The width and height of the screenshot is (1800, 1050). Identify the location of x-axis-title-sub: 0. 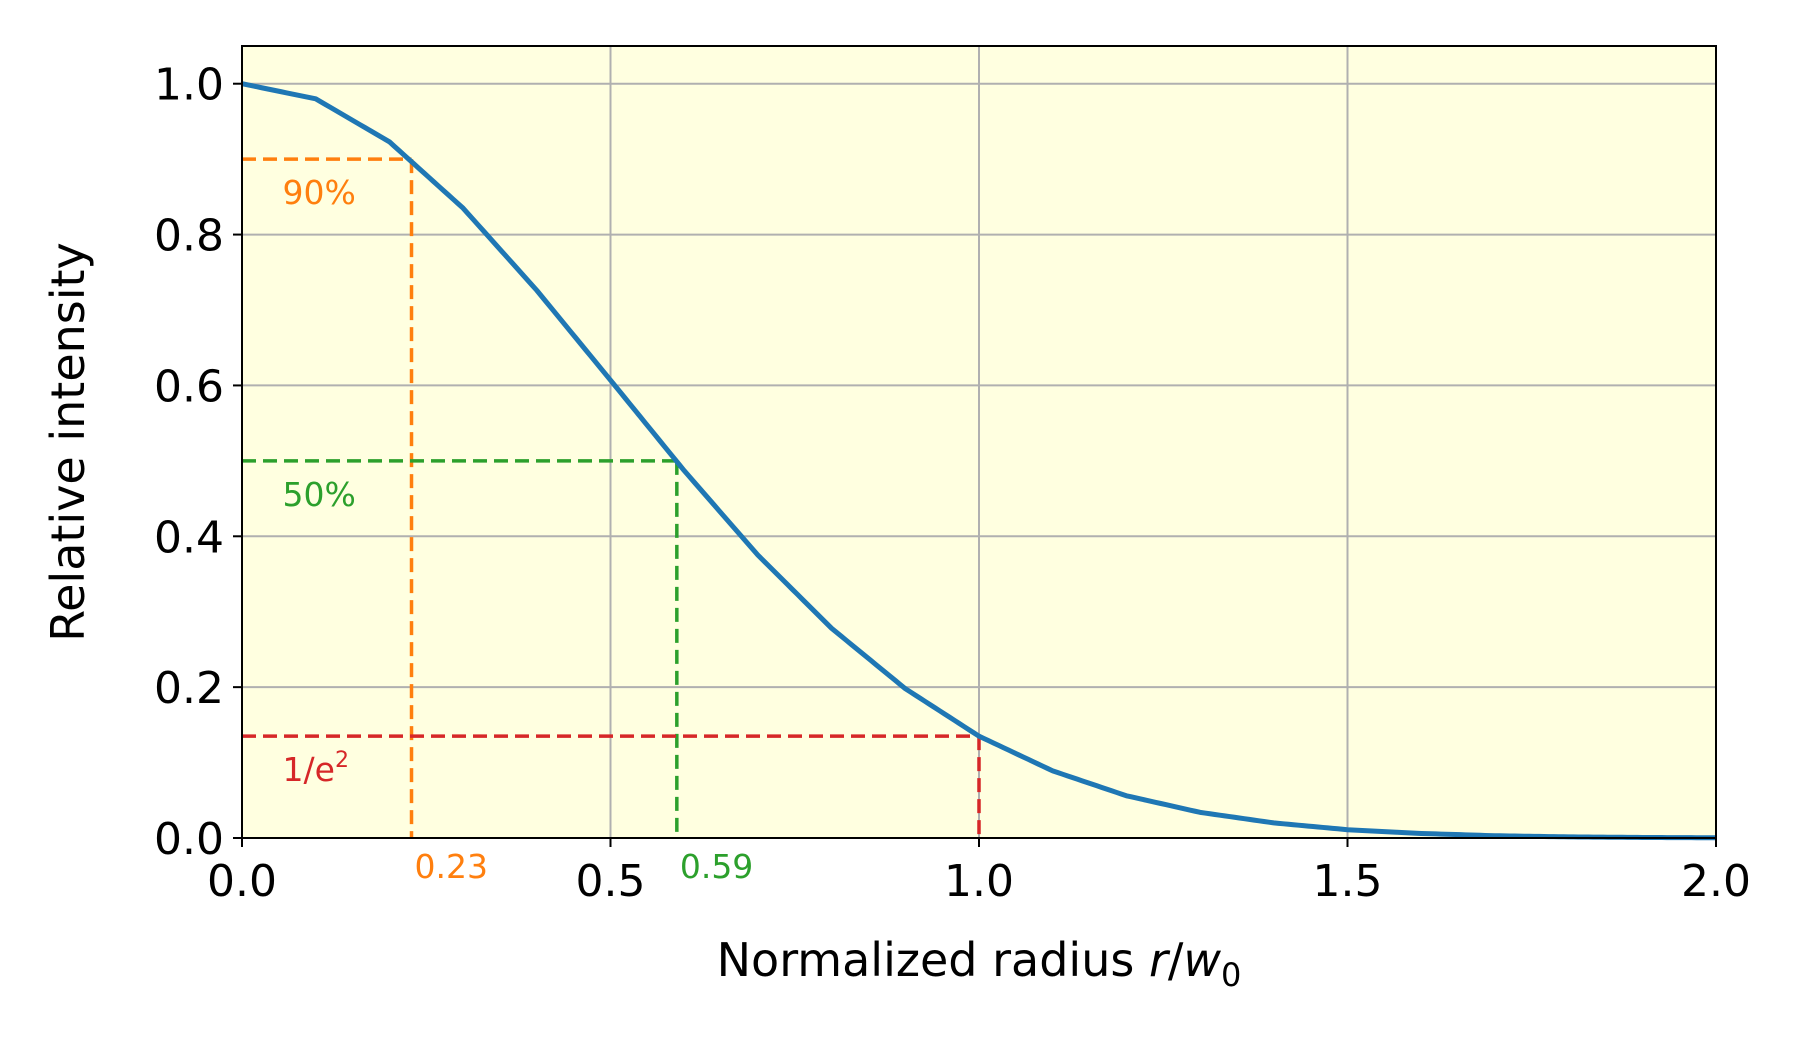
(1231, 975).